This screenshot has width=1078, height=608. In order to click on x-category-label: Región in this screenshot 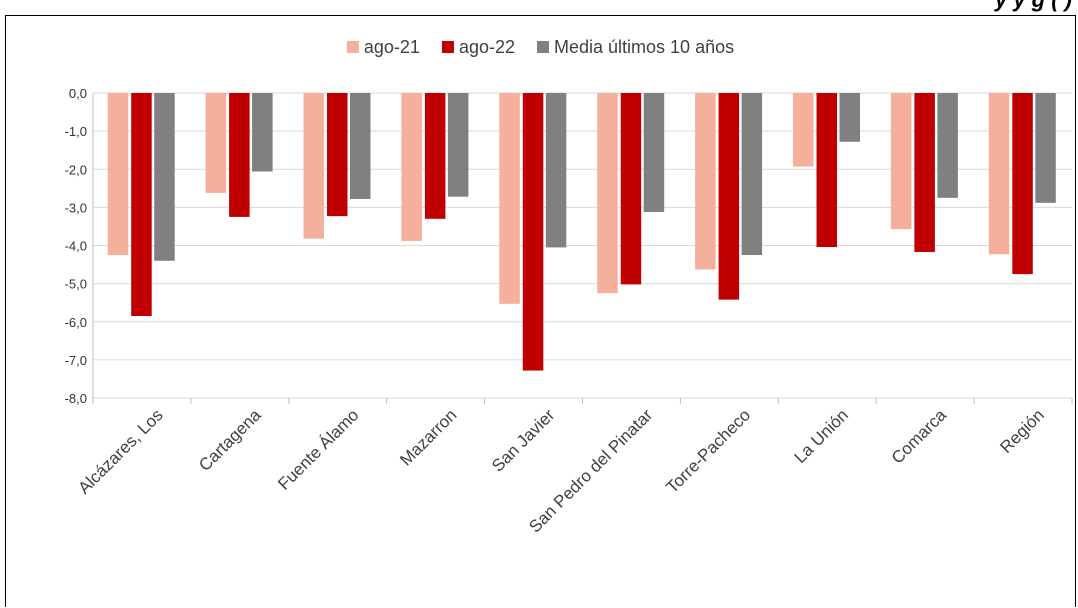, I will do `click(1022, 431)`.